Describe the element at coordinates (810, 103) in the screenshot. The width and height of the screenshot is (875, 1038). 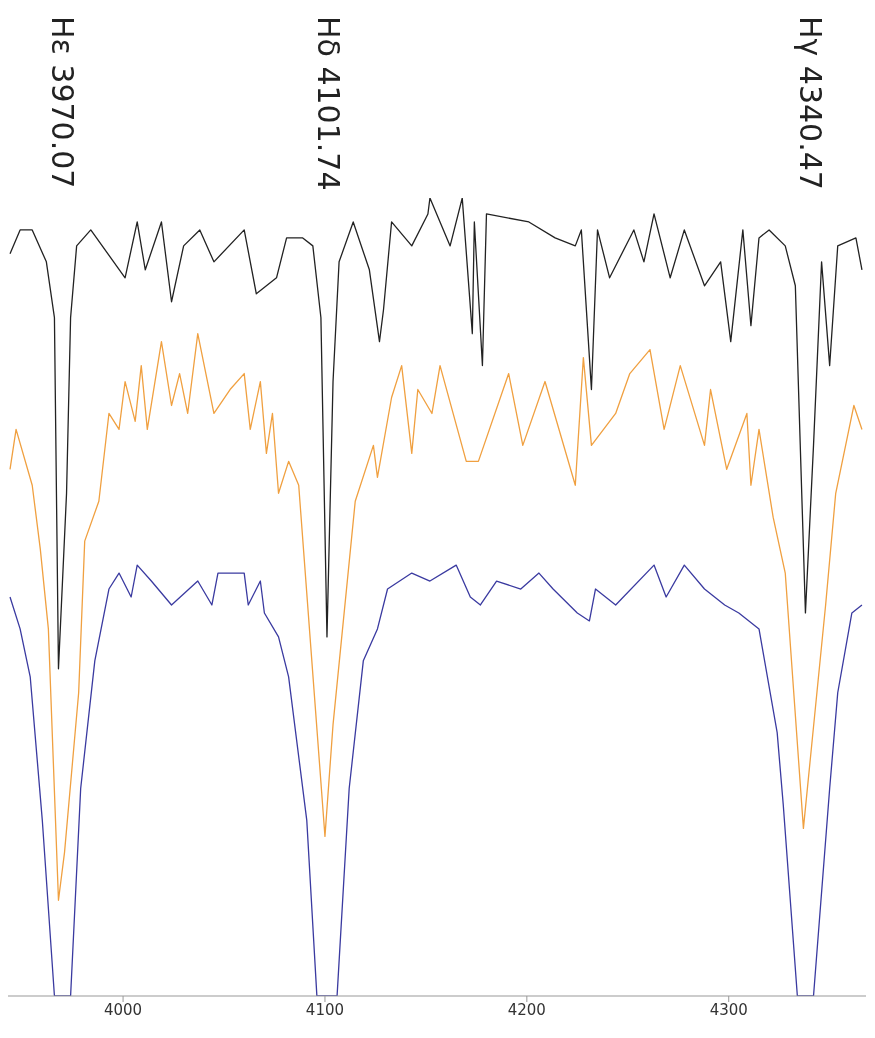
I see `text: Hγ 4340.47` at that location.